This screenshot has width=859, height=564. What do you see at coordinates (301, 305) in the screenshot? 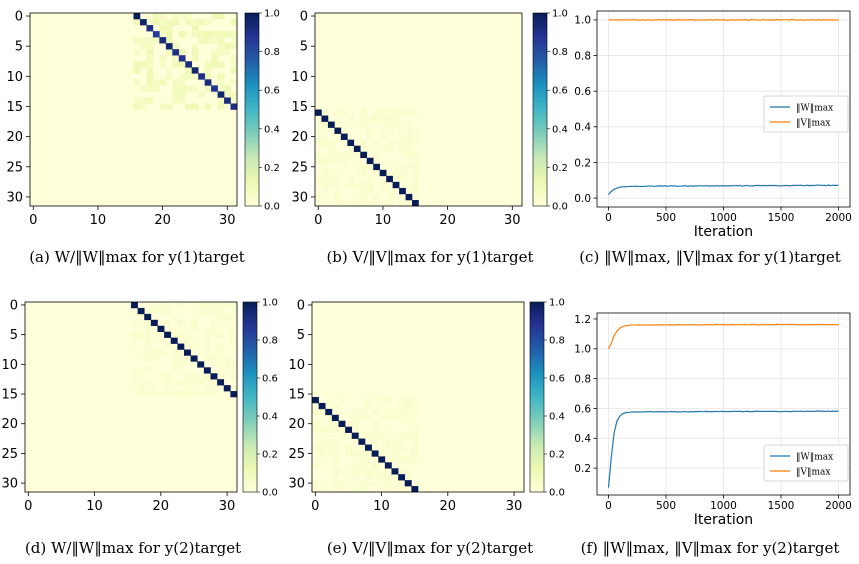
I see `y-tick-label: 0` at bounding box center [301, 305].